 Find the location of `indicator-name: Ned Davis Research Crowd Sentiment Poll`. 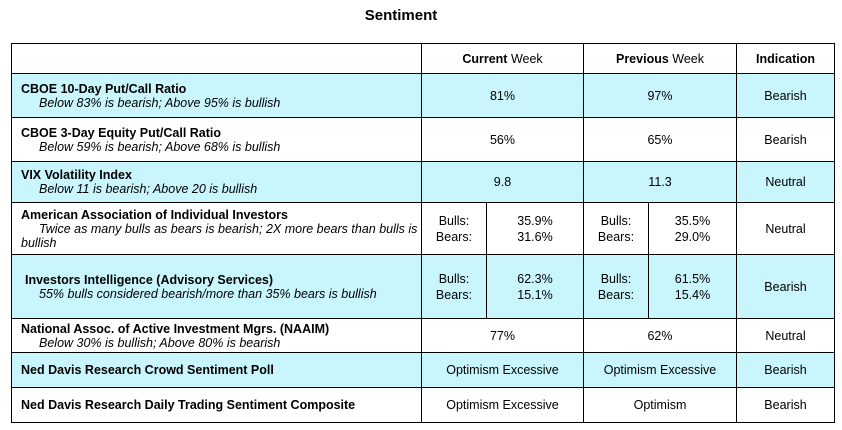

indicator-name: Ned Davis Research Crowd Sentiment Poll is located at coordinates (147, 370).